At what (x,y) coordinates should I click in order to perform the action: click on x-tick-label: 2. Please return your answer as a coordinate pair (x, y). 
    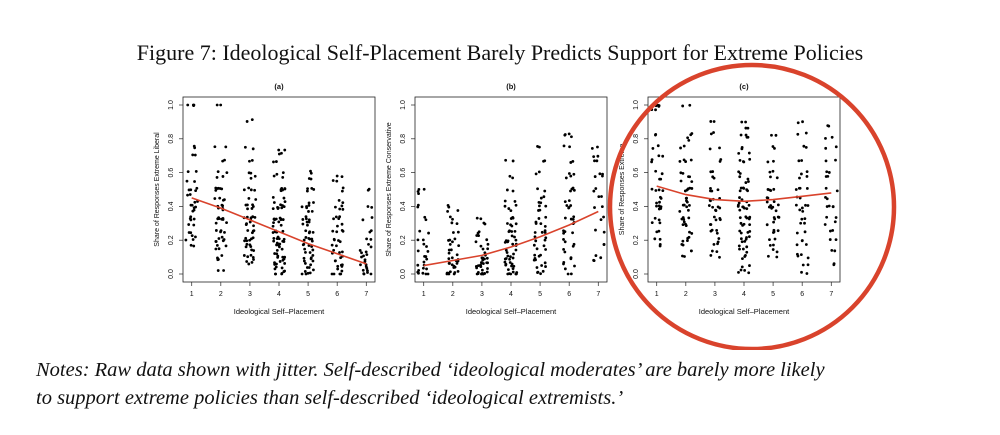
    Looking at the image, I should click on (453, 294).